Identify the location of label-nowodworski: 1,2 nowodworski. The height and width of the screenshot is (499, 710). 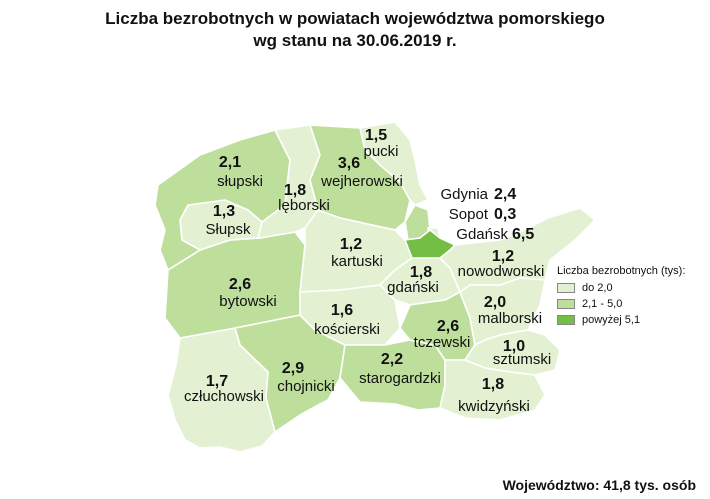
(501, 264).